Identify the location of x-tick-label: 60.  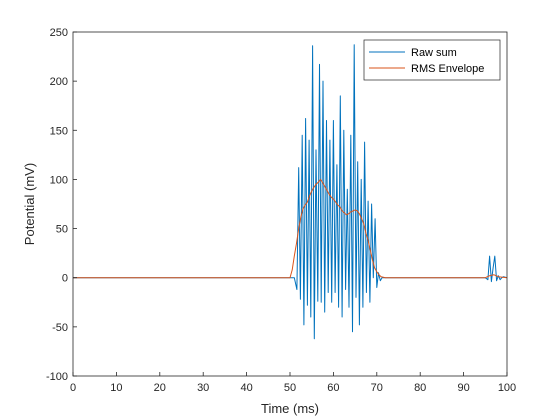
(333, 388).